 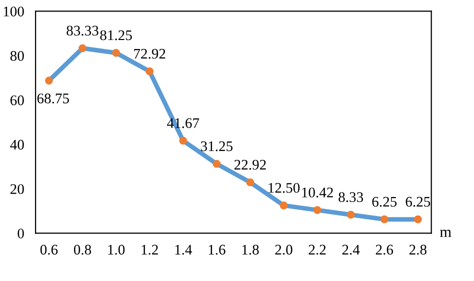 I want to click on x-tick-label: 2.0, so click(x=283, y=249).